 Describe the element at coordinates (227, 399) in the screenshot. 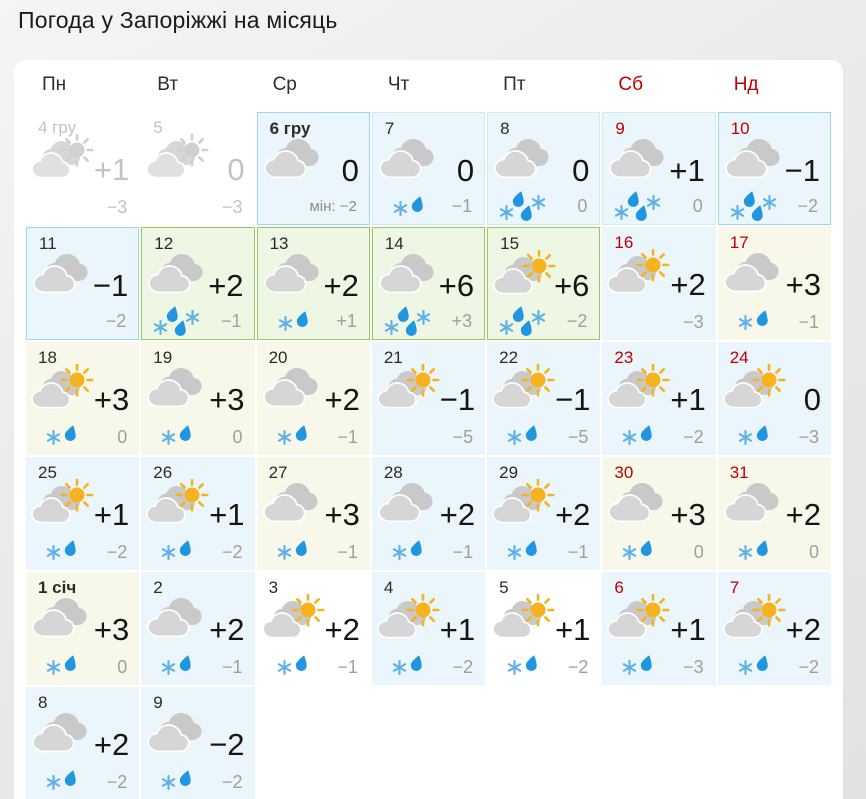

I see `day-temperature: +3` at that location.